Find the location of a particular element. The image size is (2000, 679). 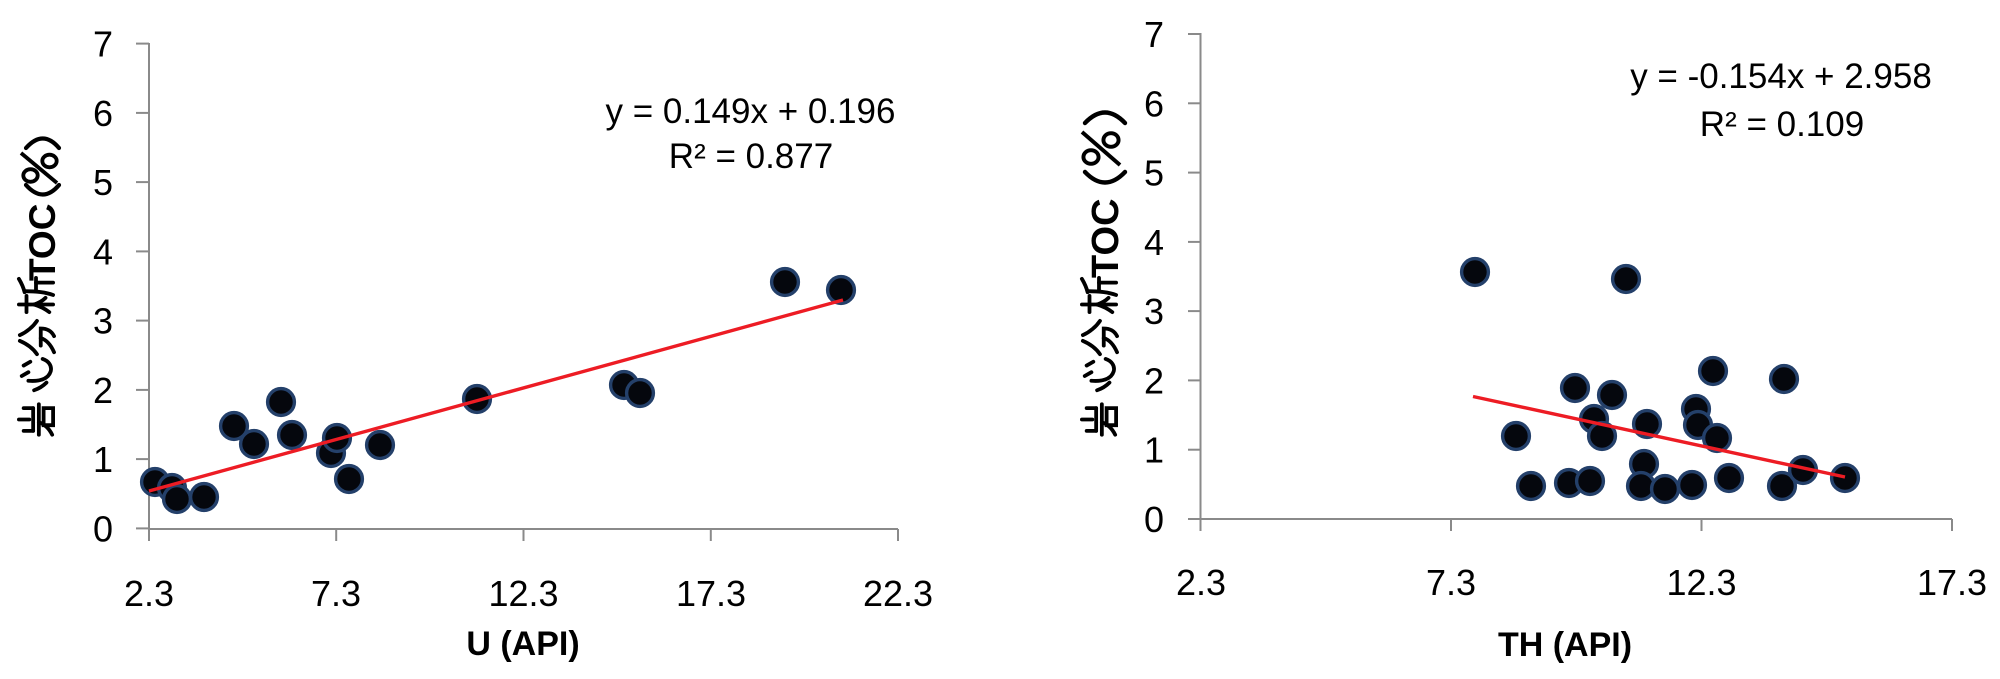

svg-text: R² = 0.109 is located at coordinates (1782, 124).